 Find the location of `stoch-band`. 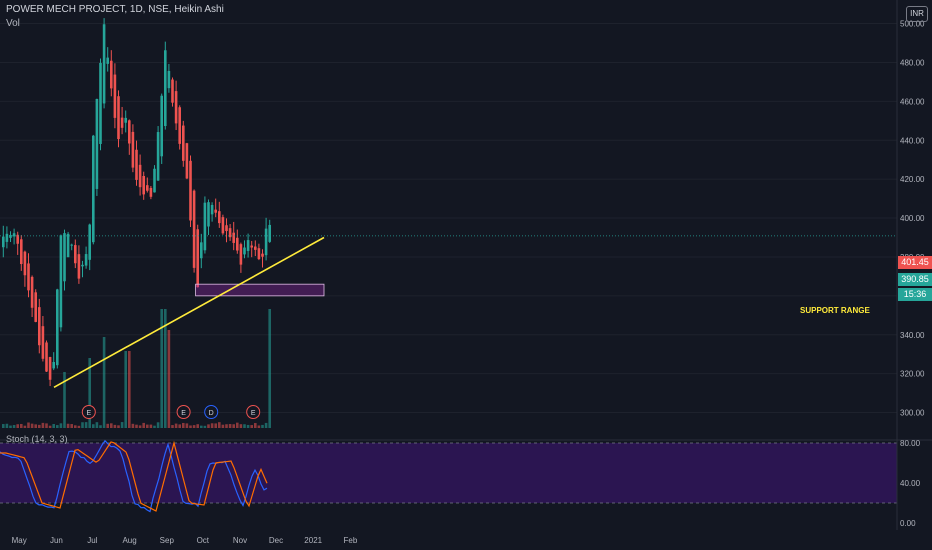

stoch-band is located at coordinates (448, 473).